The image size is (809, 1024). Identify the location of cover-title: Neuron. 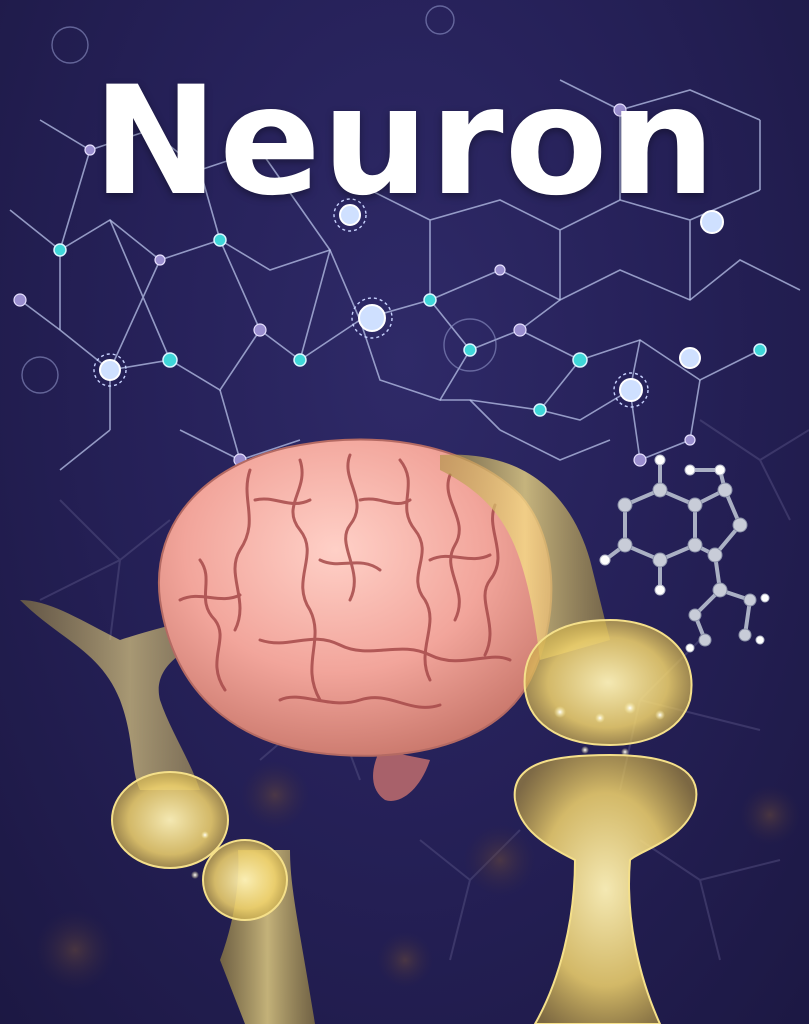
(404, 142).